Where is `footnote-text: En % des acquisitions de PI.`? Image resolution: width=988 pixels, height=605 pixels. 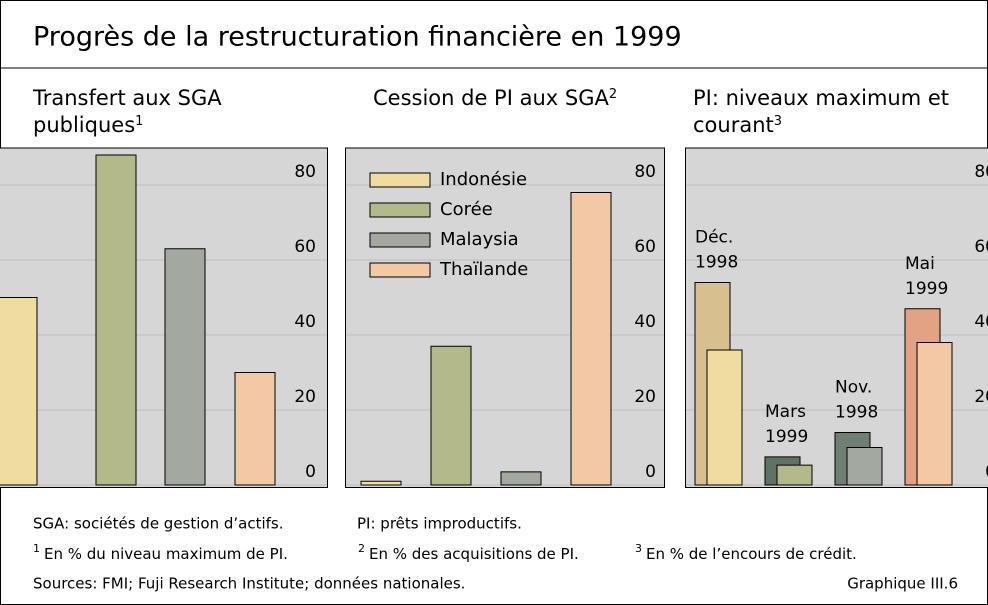 footnote-text: En % des acquisitions de PI. is located at coordinates (474, 554).